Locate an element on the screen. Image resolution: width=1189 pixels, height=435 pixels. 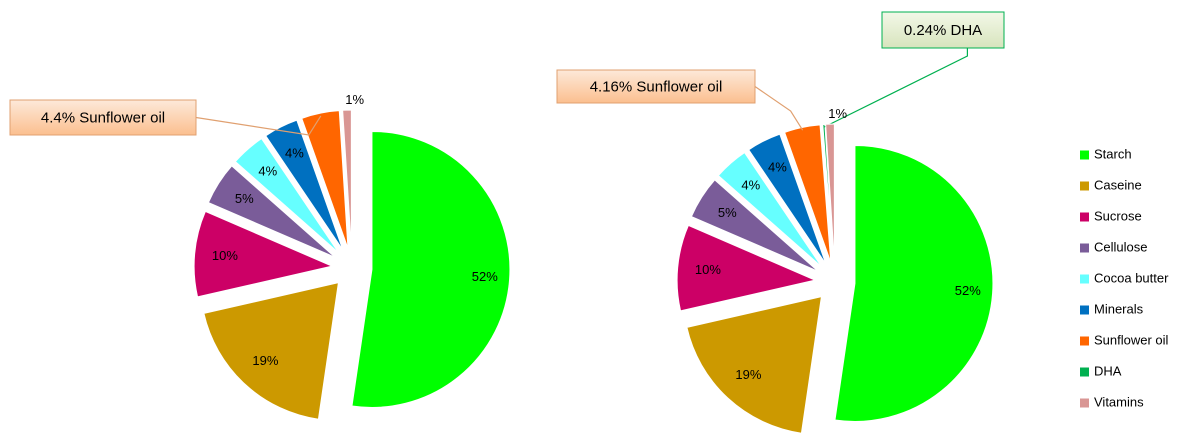
legend-label: Starch is located at coordinates (1113, 153).